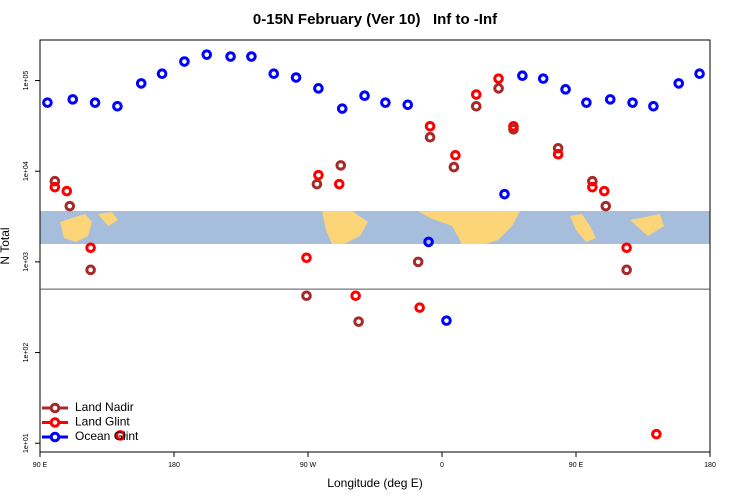 The width and height of the screenshot is (750, 500). Describe the element at coordinates (26, 81) in the screenshot. I see `y-tick-label: 1e+05` at that location.